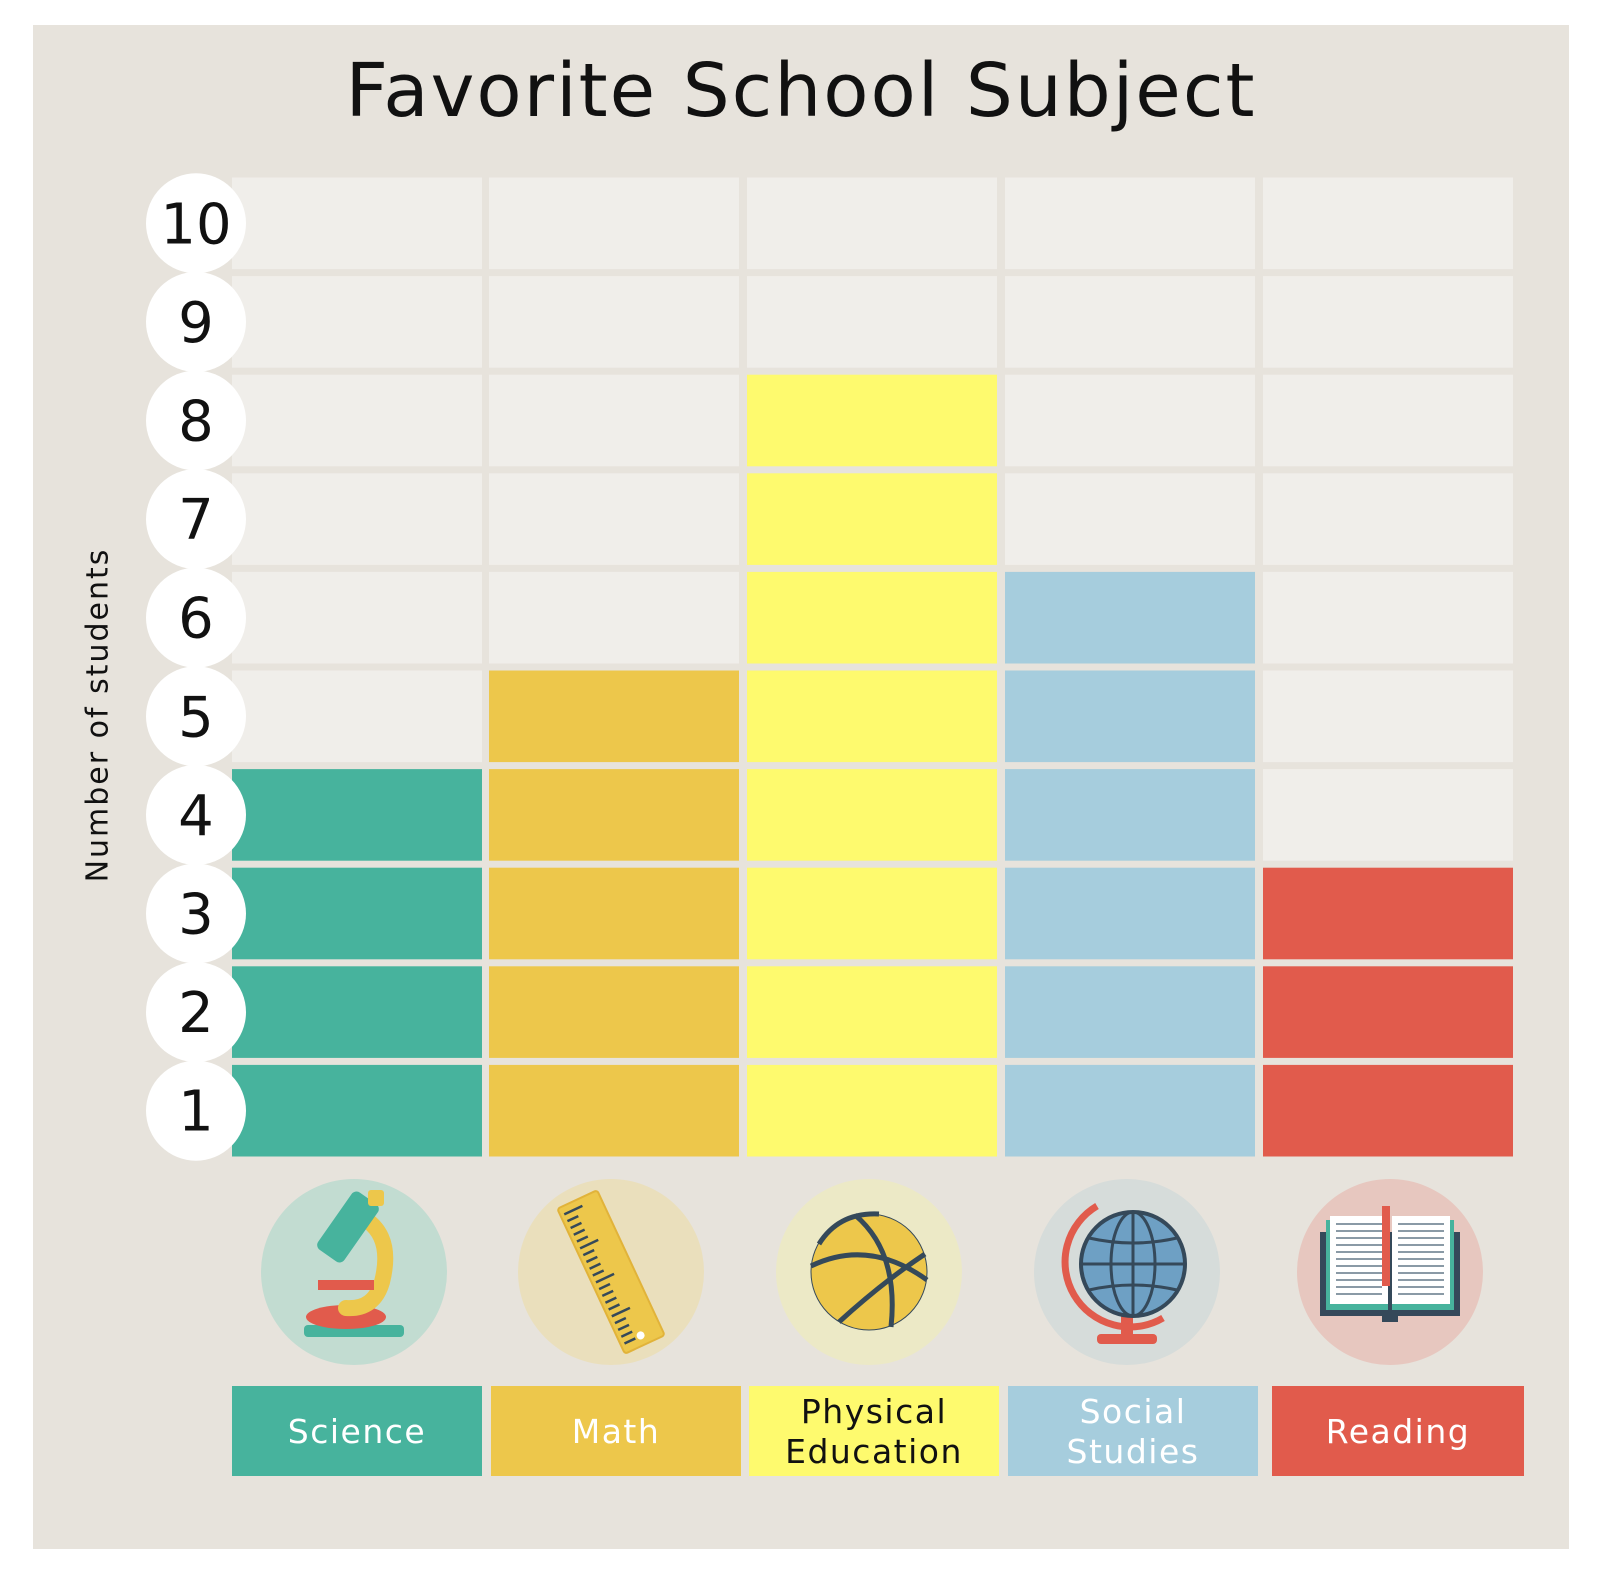 Image resolution: width=1600 pixels, height=1583 pixels. I want to click on y-tick-5: 5, so click(196, 716).